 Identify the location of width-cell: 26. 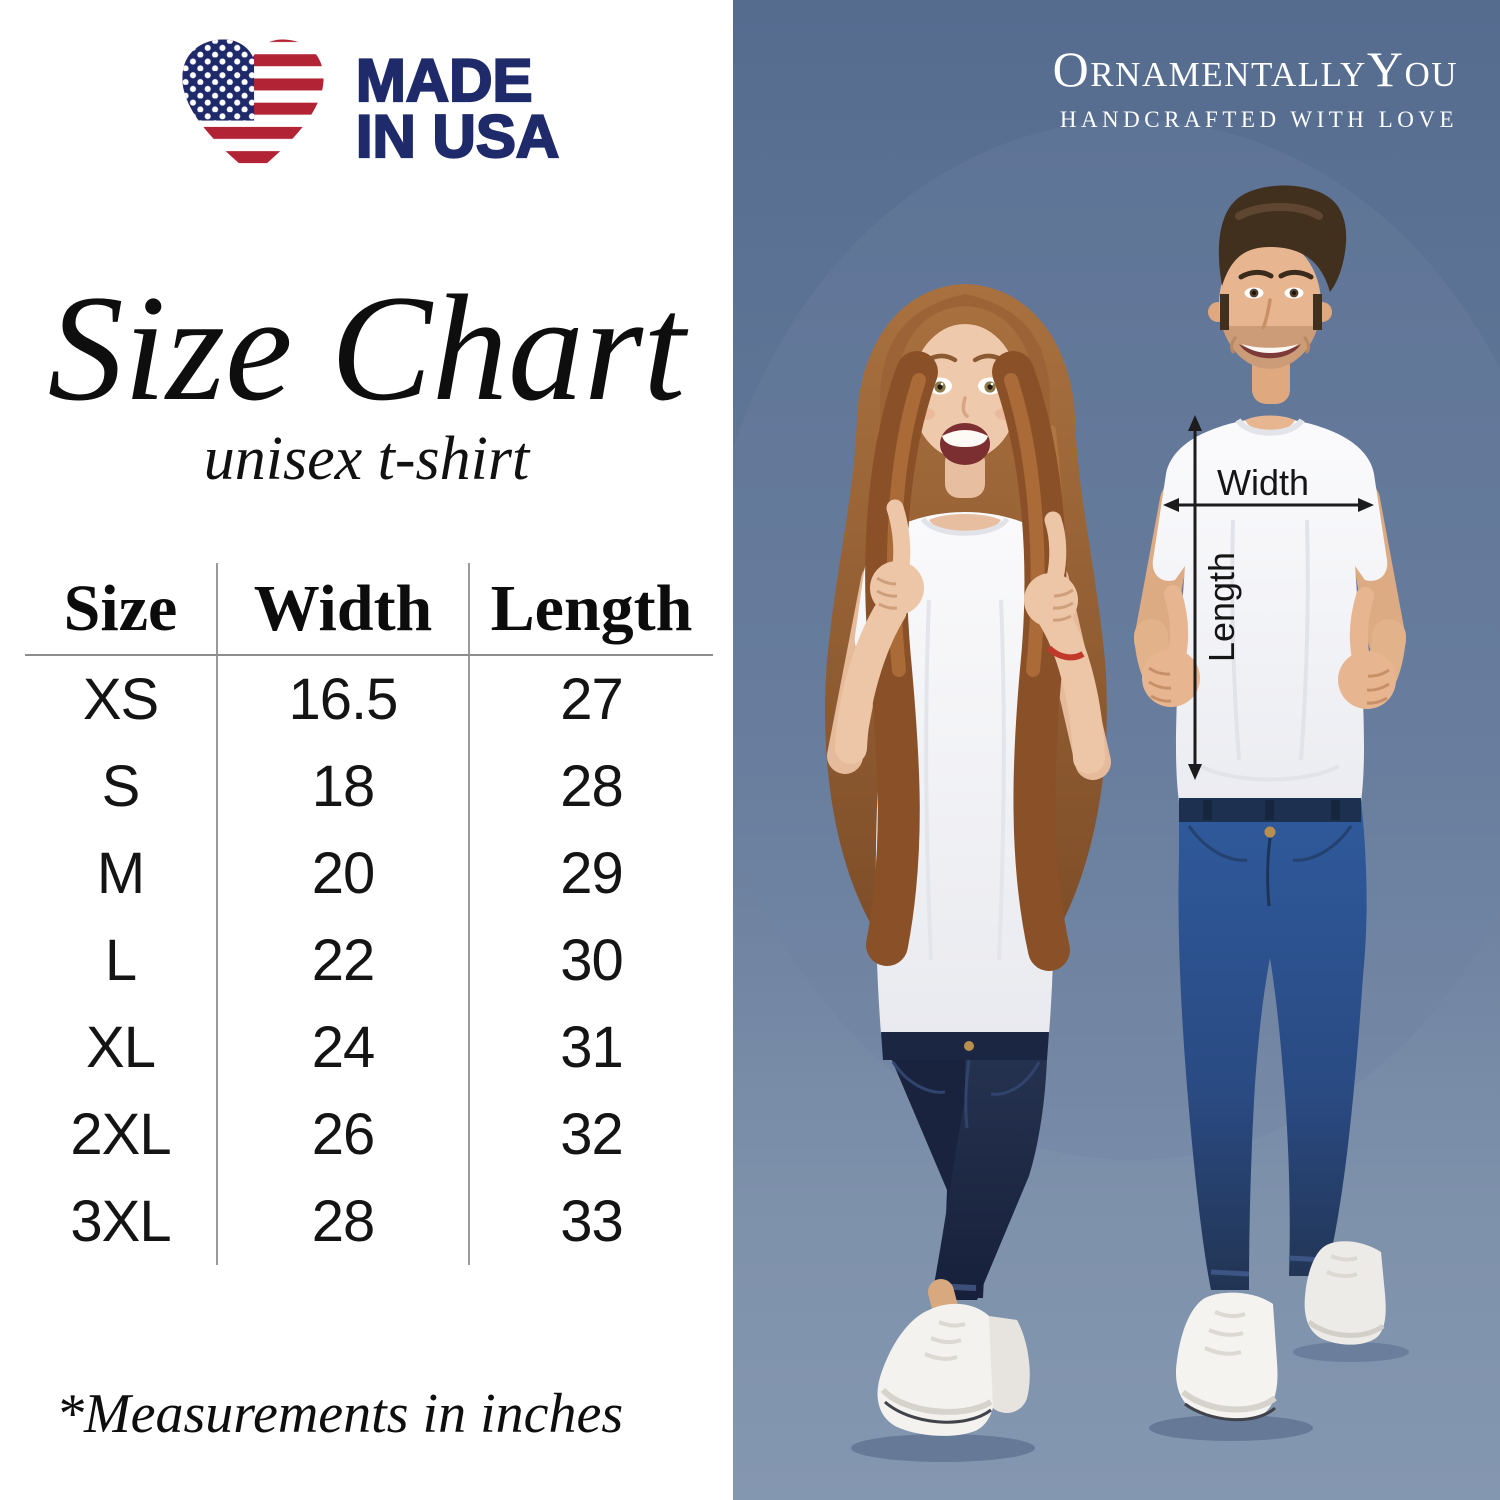
(344, 1134).